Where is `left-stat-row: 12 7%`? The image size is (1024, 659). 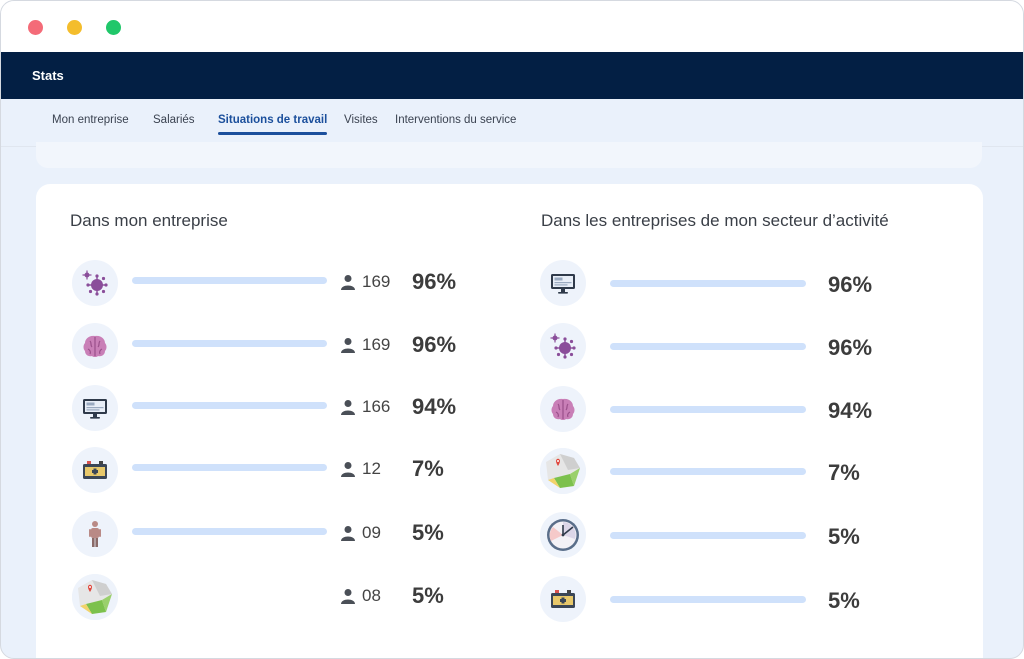
left-stat-row: 12 7% is located at coordinates (282, 472).